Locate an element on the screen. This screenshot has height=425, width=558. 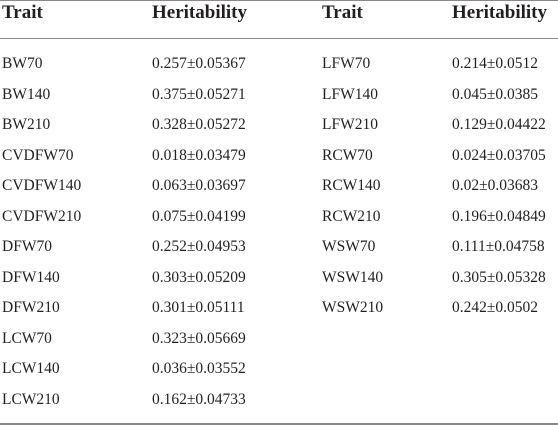
table-bottom-rule is located at coordinates (279, 424).